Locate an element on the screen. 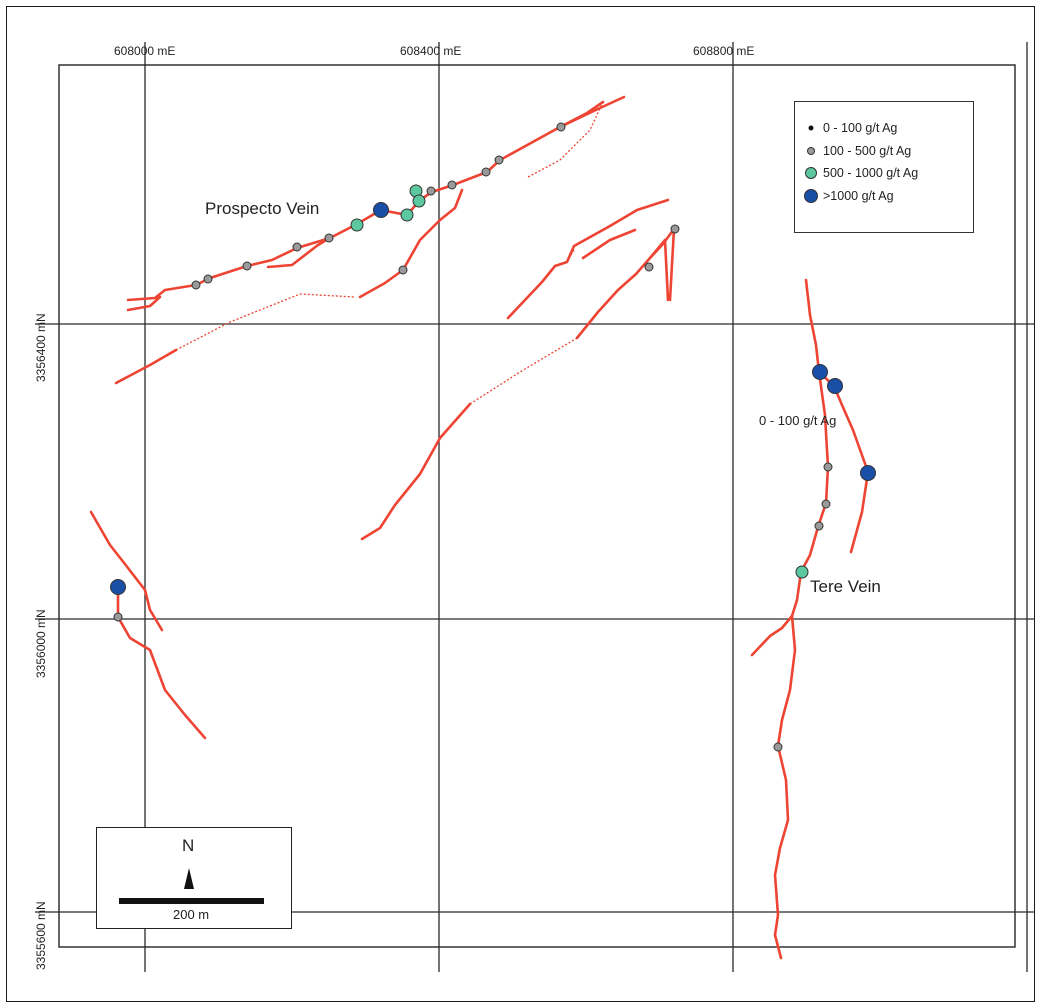 The width and height of the screenshot is (1037, 1004). legend-item-100-500: 100 - 500 g/t Ag is located at coordinates (857, 151).